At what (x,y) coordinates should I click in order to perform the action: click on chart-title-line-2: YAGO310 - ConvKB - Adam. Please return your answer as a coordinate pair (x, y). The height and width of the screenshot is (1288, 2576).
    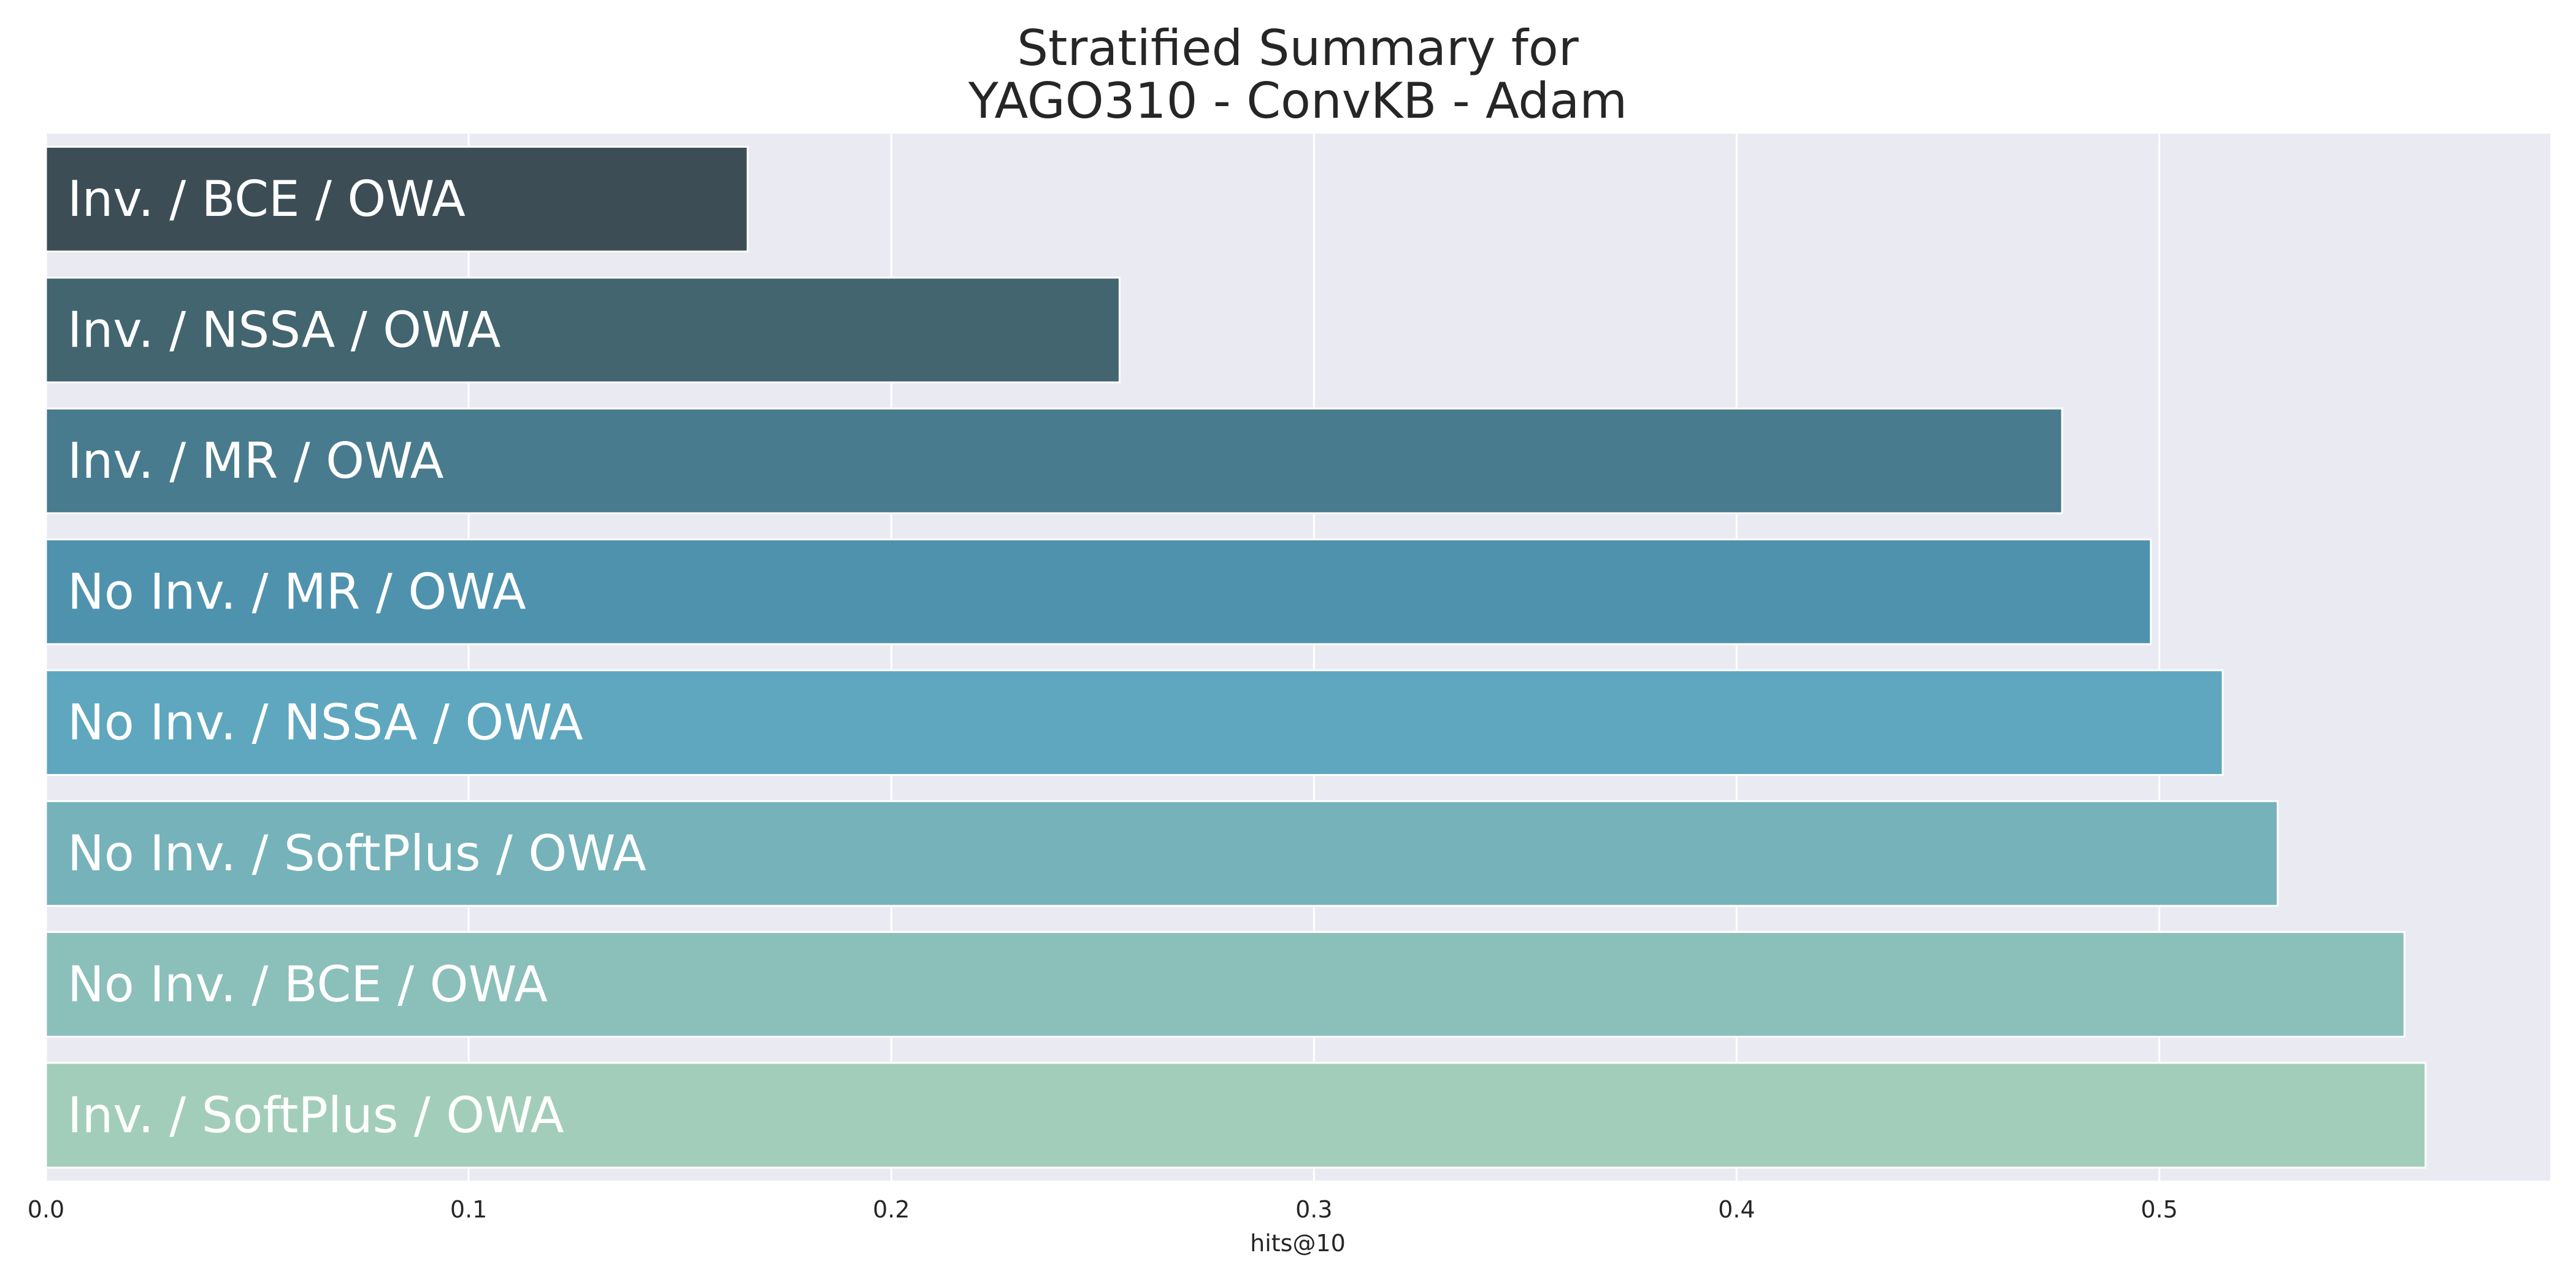
    Looking at the image, I should click on (1297, 100).